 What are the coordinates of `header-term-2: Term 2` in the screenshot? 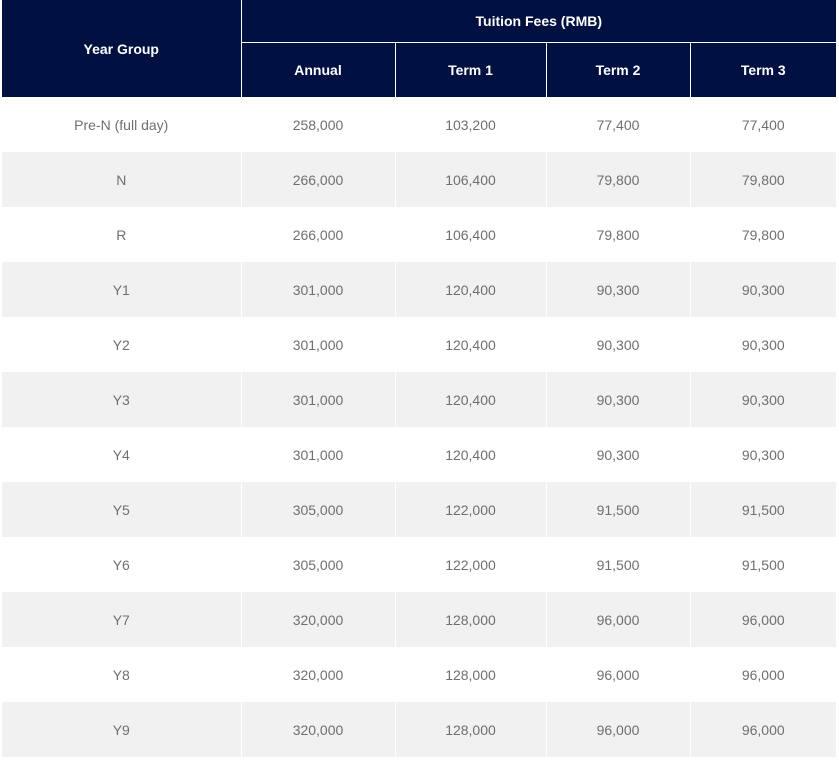 It's located at (617, 69).